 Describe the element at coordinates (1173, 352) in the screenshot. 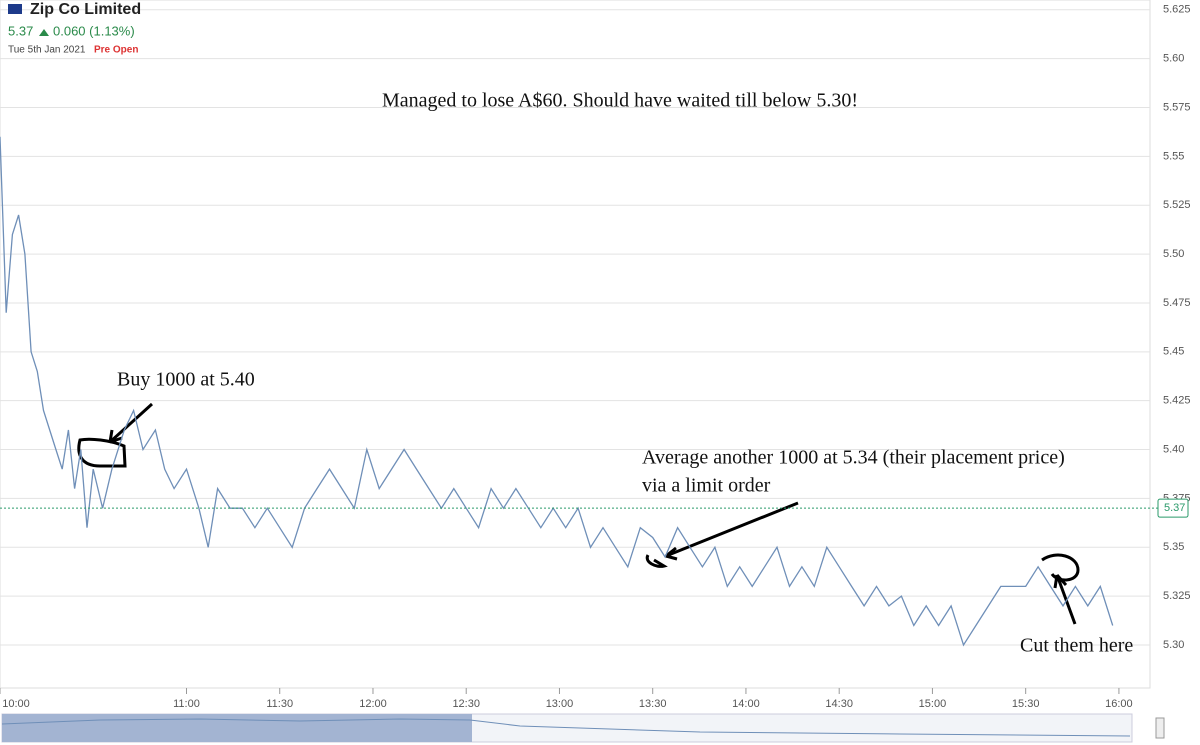

I see `y-tick-label: 5.45` at that location.